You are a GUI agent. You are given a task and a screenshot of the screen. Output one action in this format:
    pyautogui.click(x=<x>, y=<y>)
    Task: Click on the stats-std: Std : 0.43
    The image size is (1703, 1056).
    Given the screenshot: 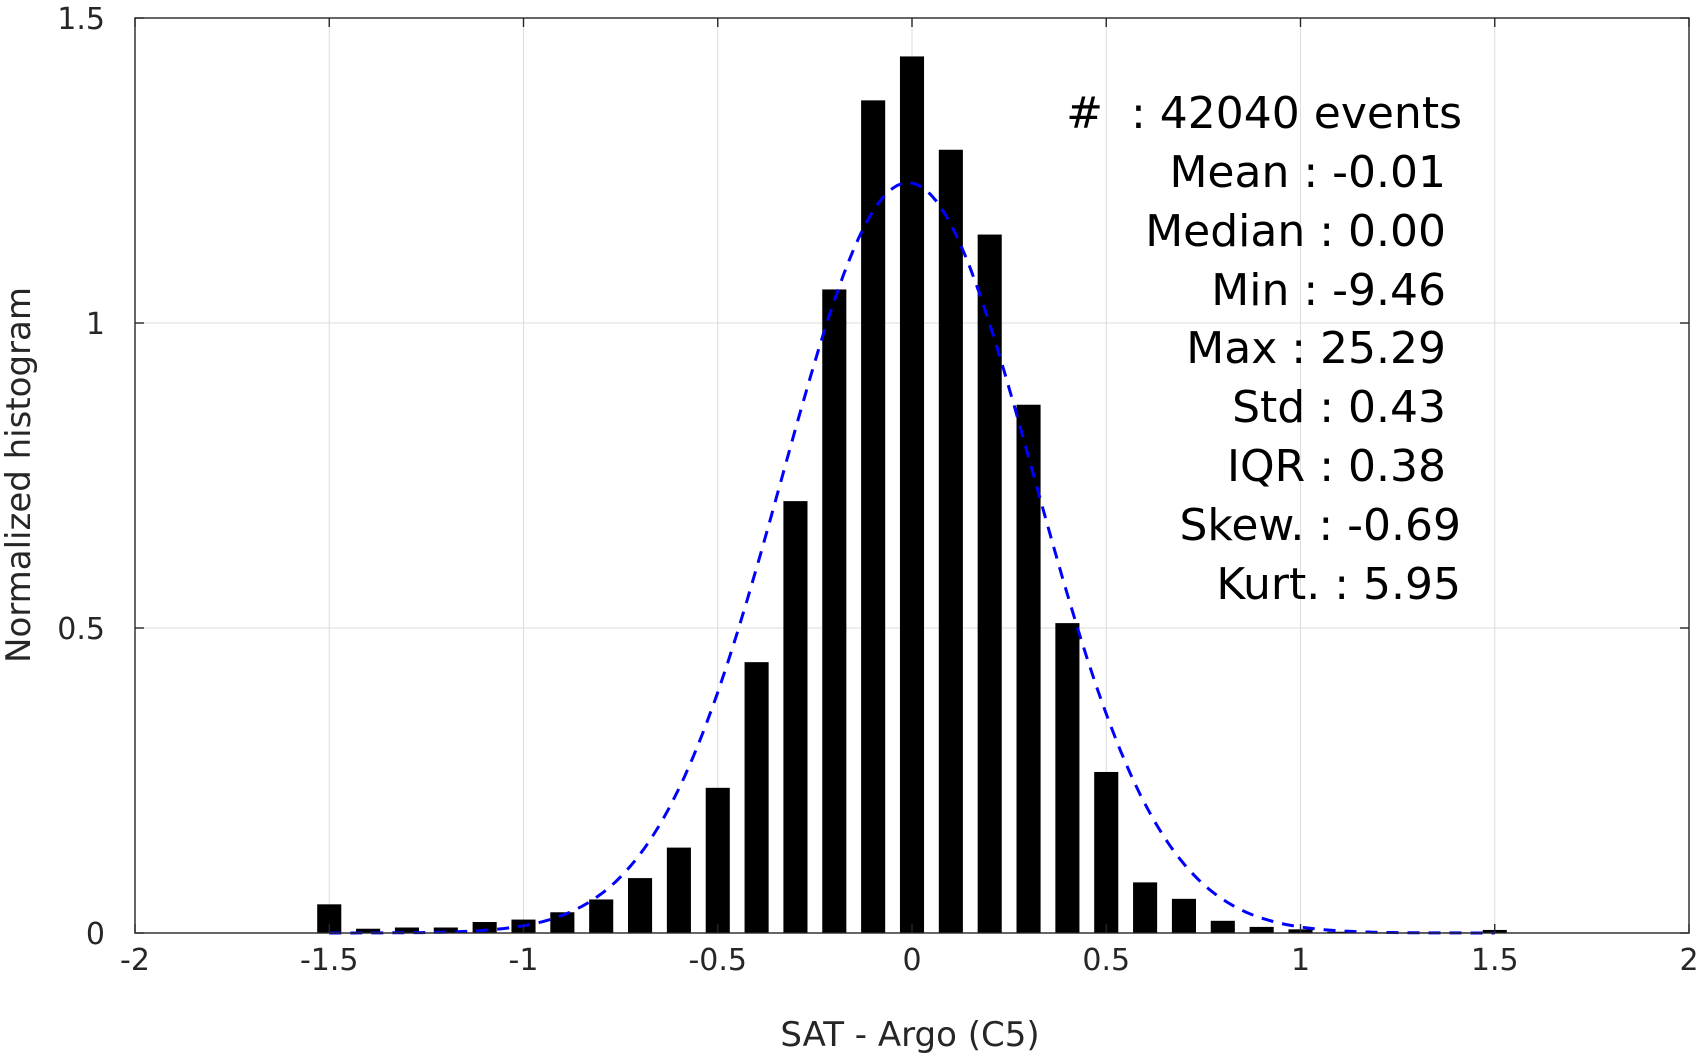 What is the action you would take?
    pyautogui.click(x=1339, y=407)
    